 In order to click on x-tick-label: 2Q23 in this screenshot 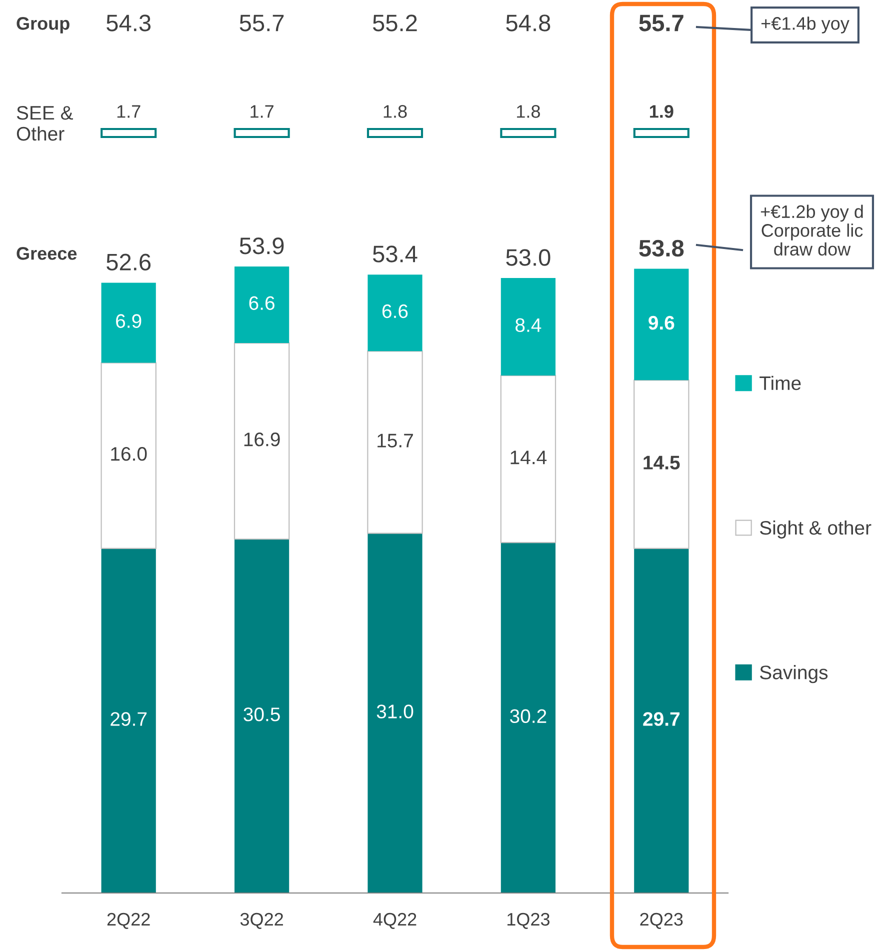, I will do `click(661, 920)`.